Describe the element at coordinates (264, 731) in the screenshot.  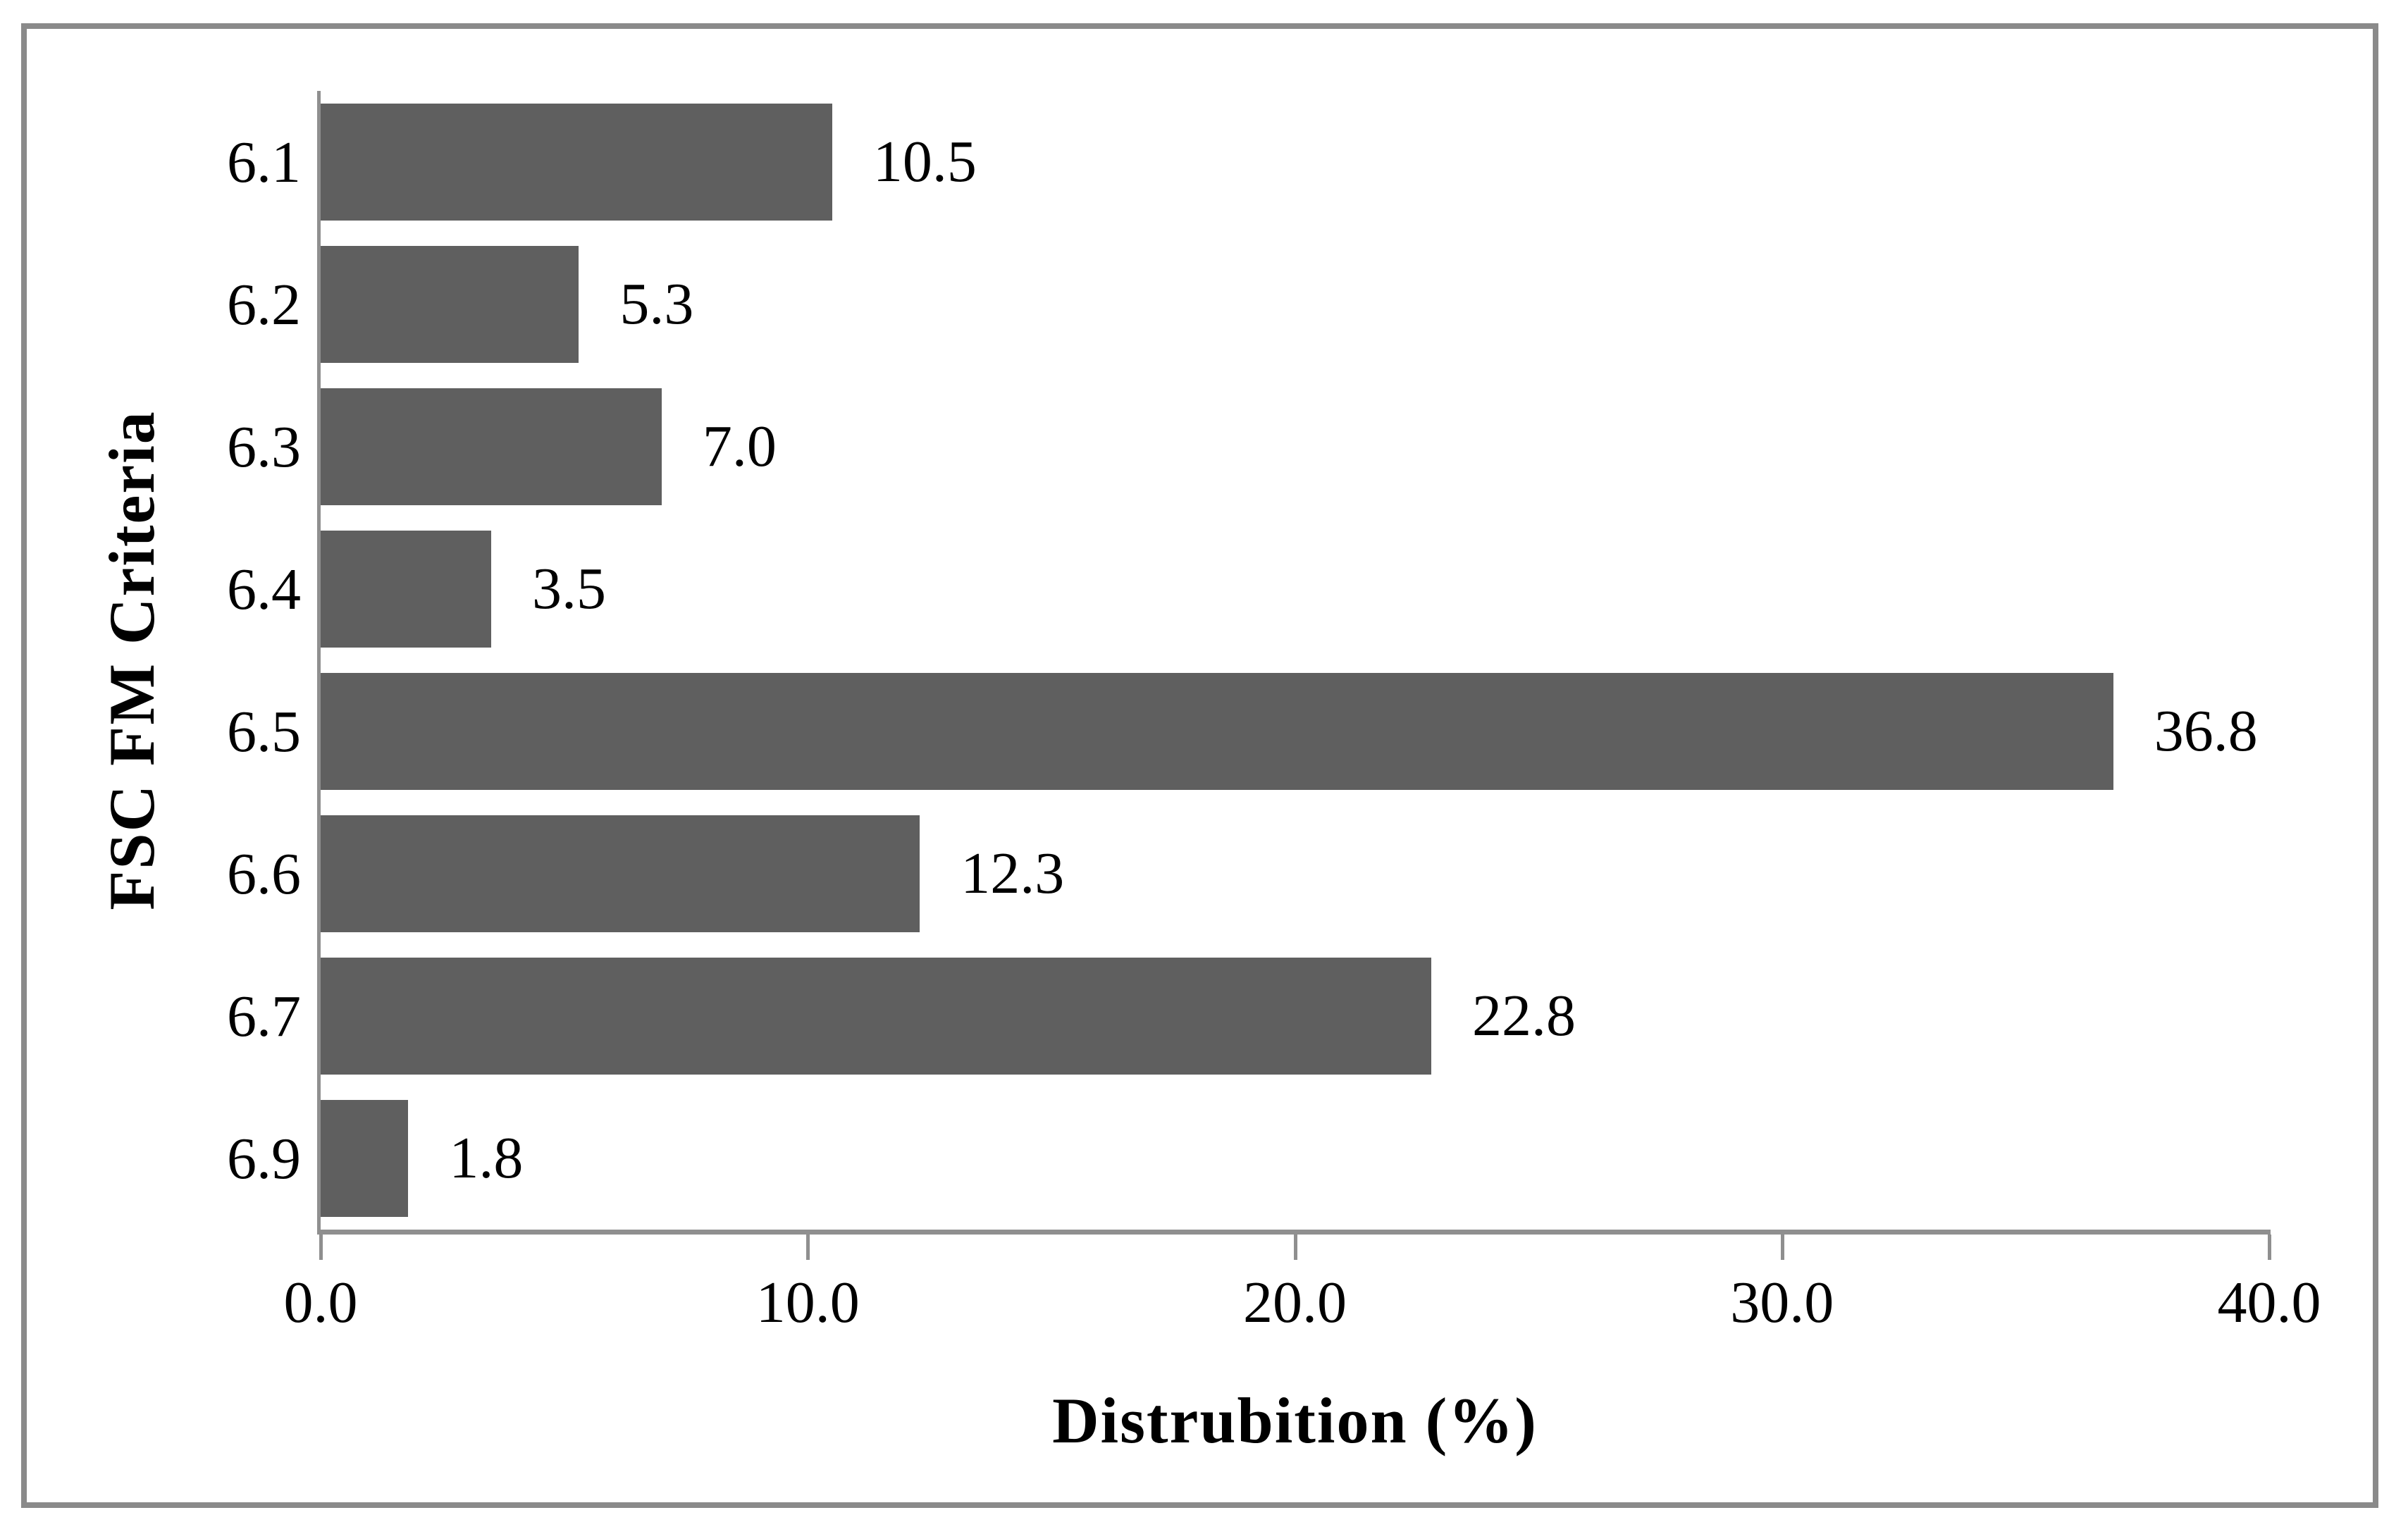
I see `category-label-6.5: 6.5` at that location.